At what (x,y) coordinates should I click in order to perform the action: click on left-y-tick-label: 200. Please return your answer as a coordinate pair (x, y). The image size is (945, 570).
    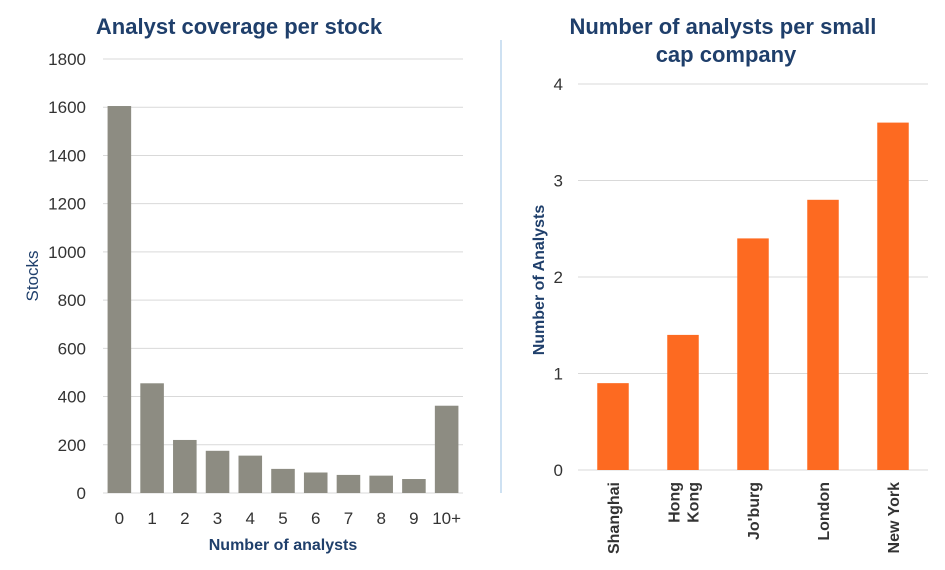
    Looking at the image, I should click on (72, 445).